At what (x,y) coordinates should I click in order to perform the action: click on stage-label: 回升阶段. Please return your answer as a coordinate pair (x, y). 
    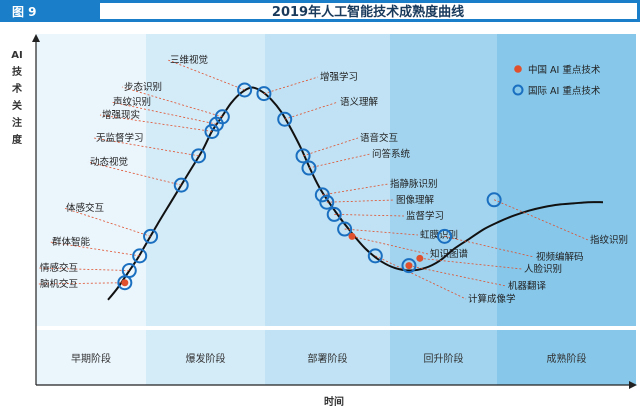
    Looking at the image, I should click on (444, 358).